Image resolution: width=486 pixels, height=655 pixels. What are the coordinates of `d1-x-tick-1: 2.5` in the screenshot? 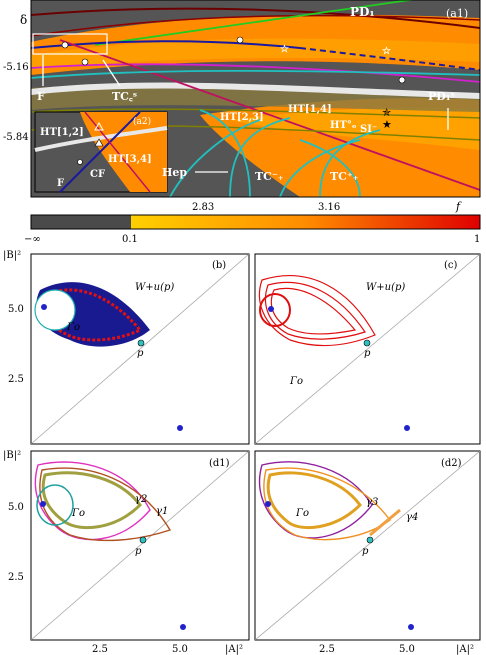 It's located at (100, 649).